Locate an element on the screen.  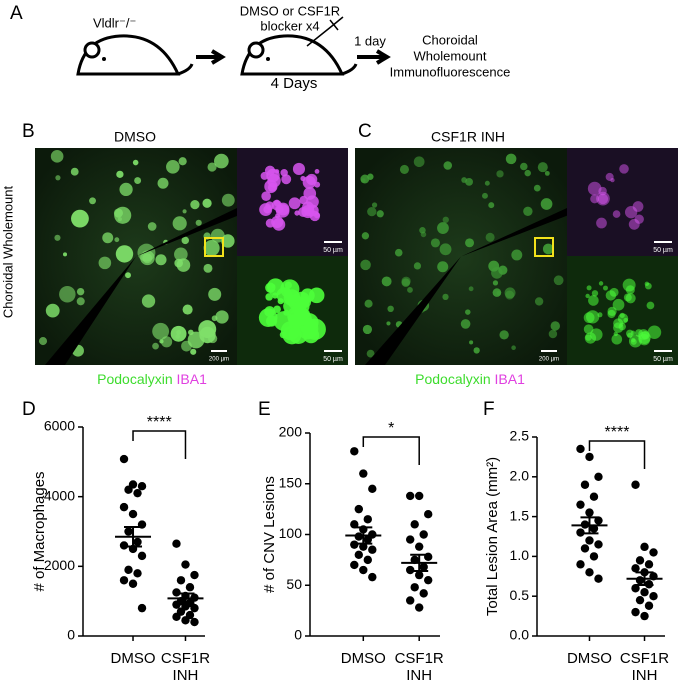
scale-label: 200 µm is located at coordinates (219, 360).